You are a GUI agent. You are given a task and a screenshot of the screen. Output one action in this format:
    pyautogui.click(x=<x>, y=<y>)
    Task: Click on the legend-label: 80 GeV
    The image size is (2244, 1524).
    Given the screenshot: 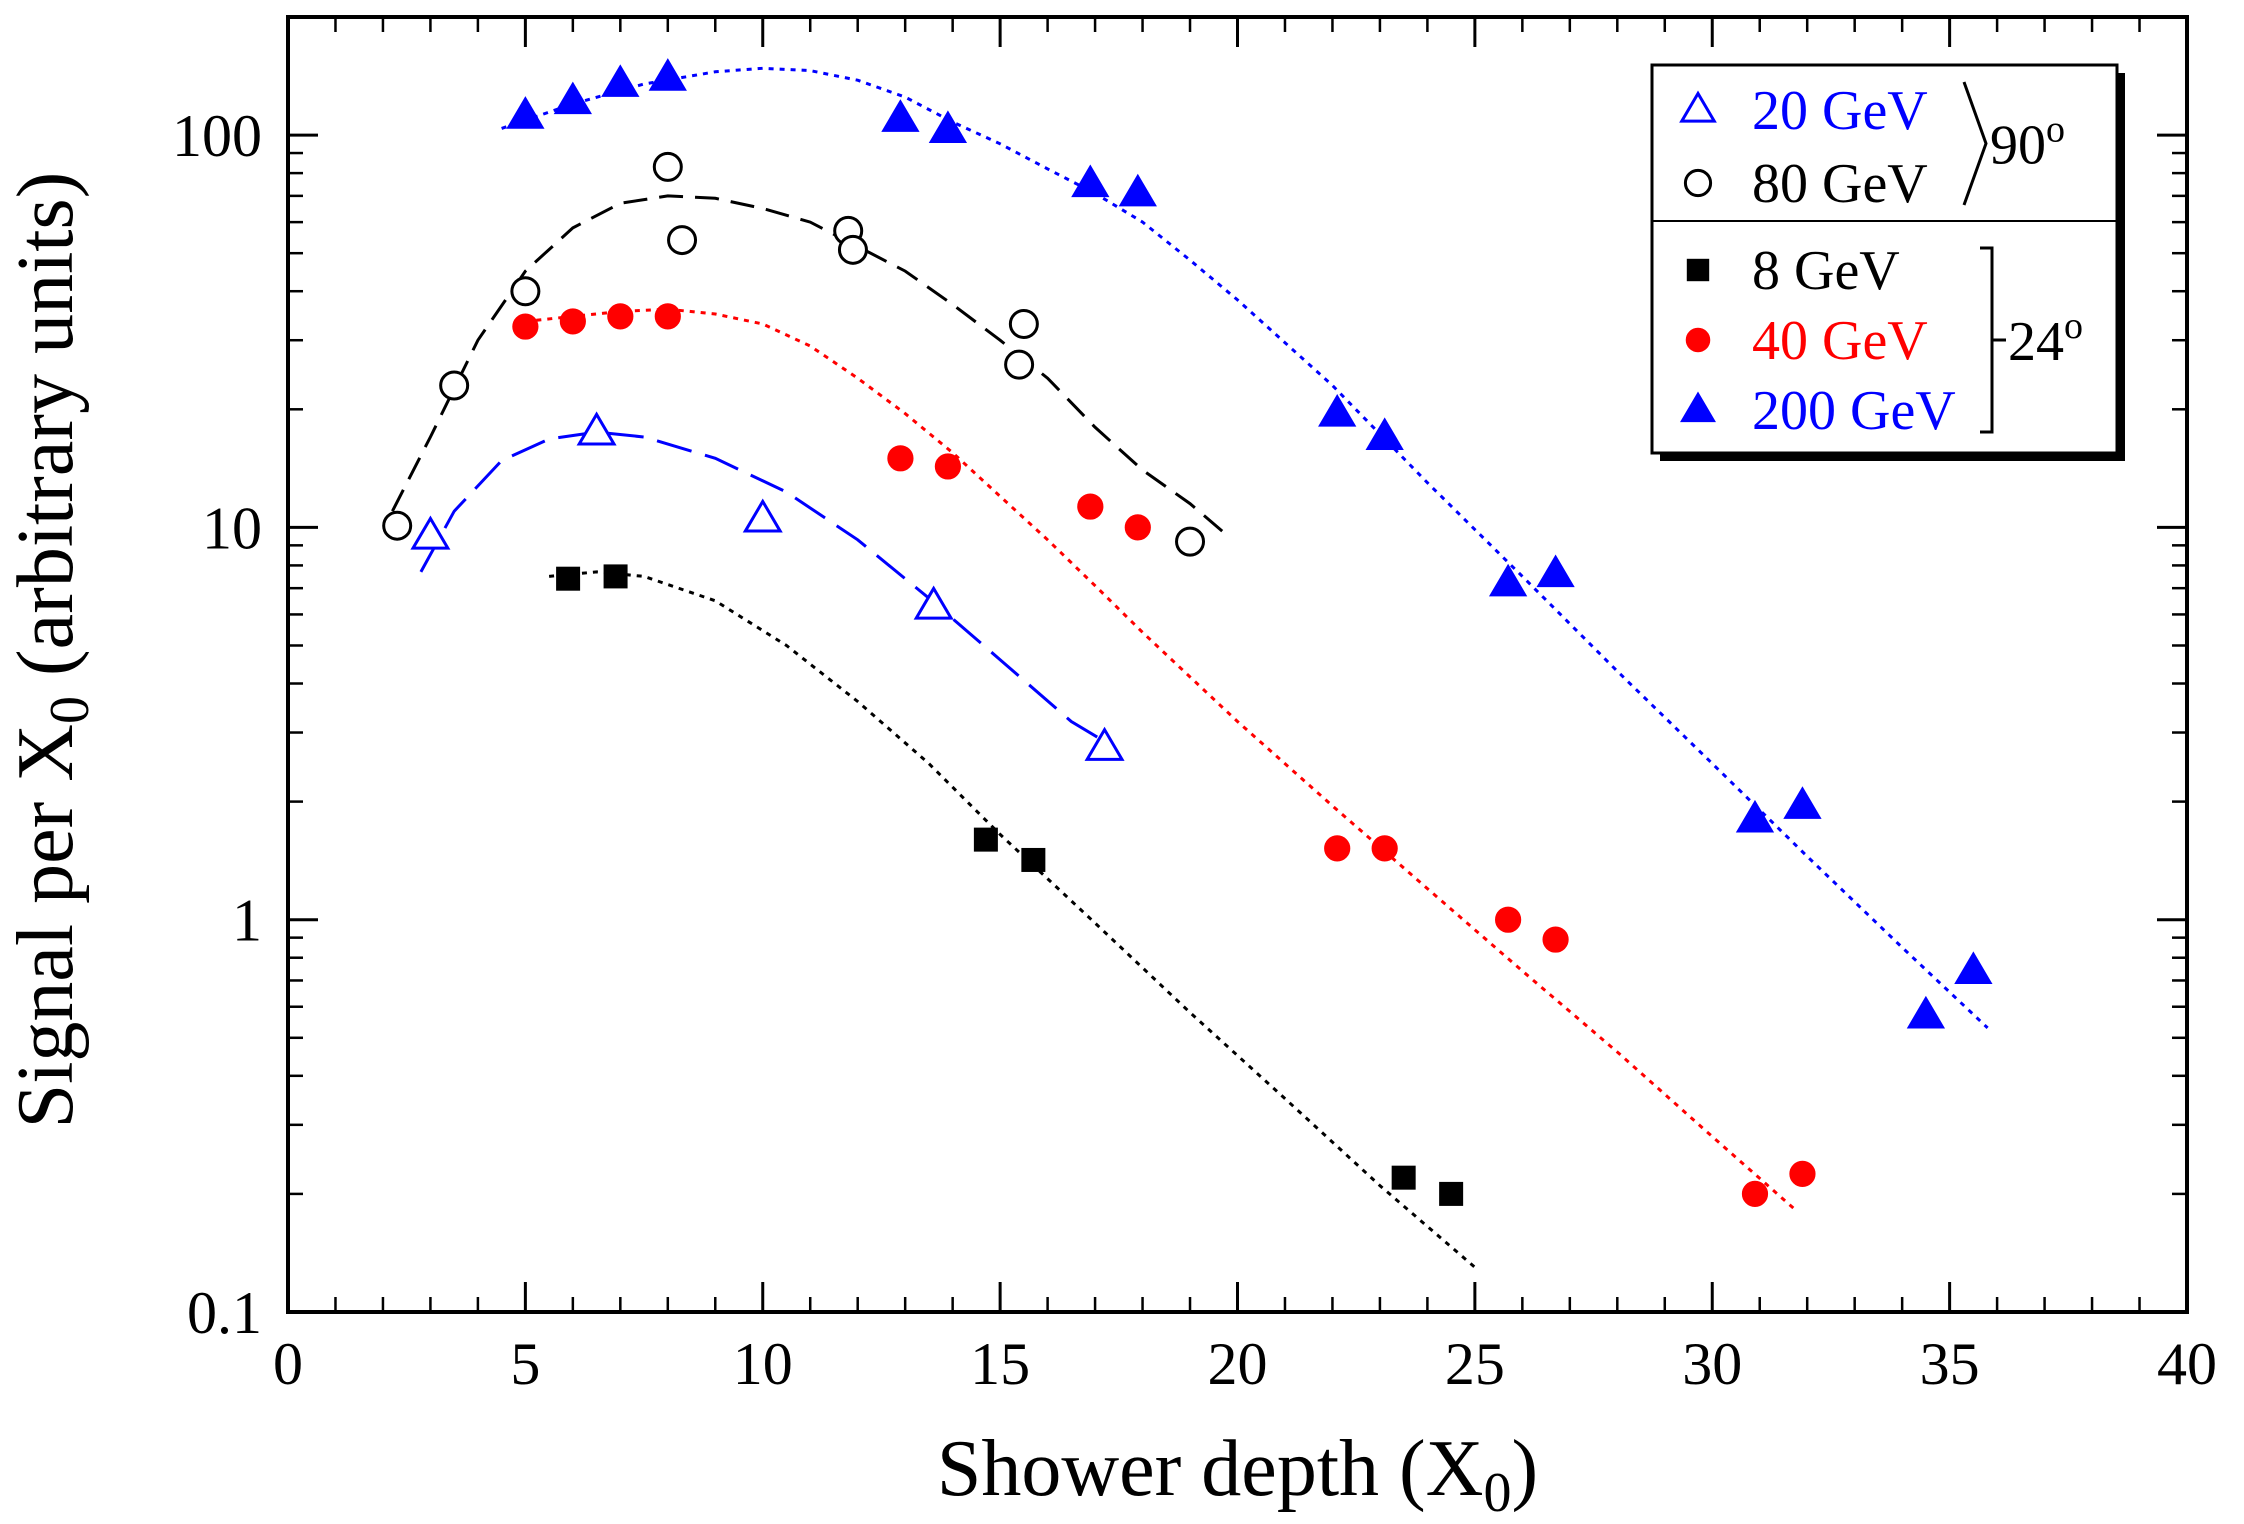 What is the action you would take?
    pyautogui.click(x=1840, y=184)
    